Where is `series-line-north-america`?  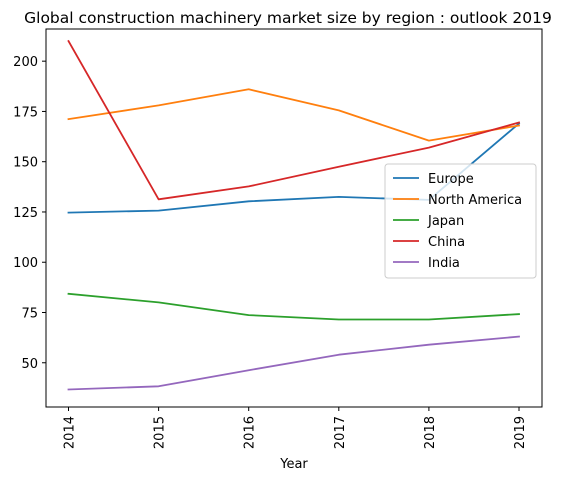 series-line-north-america is located at coordinates (294, 115).